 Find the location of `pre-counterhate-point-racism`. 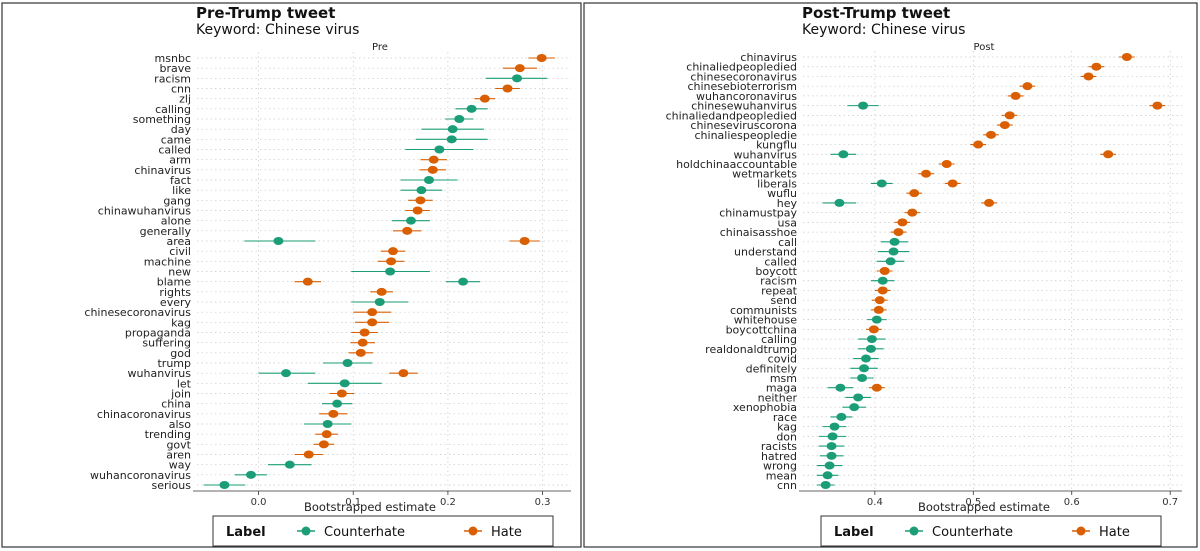

pre-counterhate-point-racism is located at coordinates (517, 78).